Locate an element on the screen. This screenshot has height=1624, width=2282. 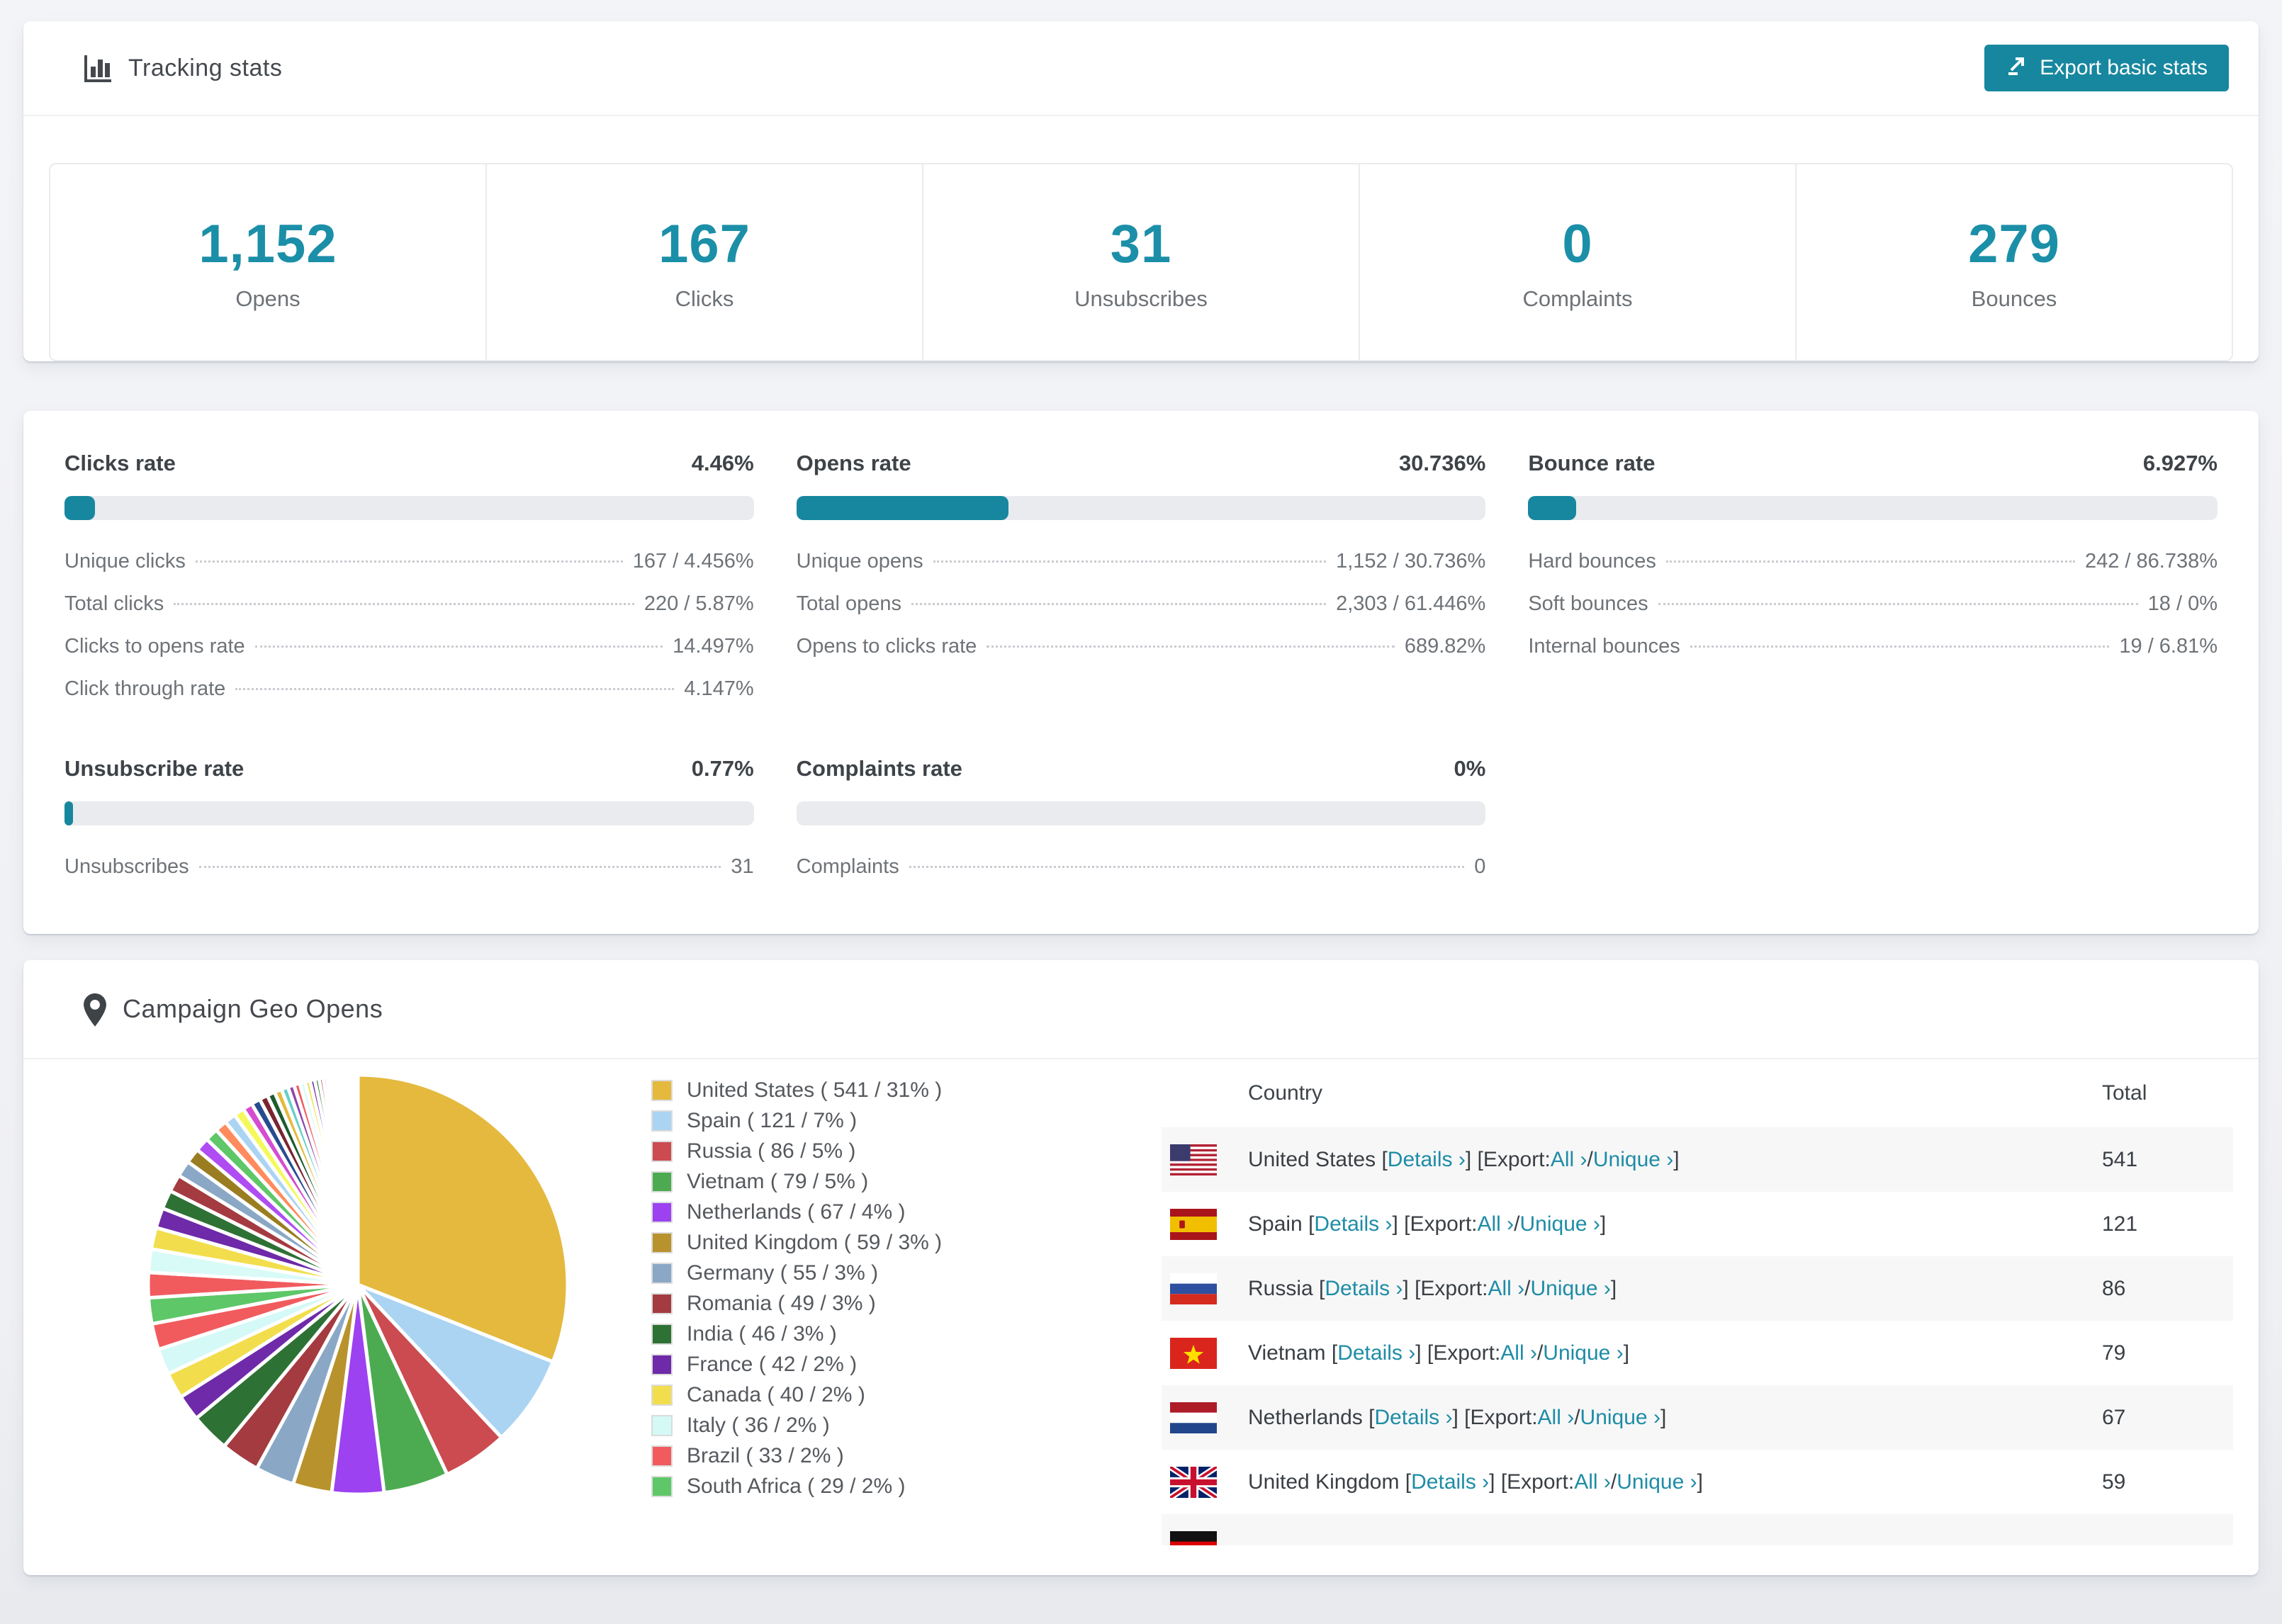
country-name: Spain is located at coordinates (1278, 1224).